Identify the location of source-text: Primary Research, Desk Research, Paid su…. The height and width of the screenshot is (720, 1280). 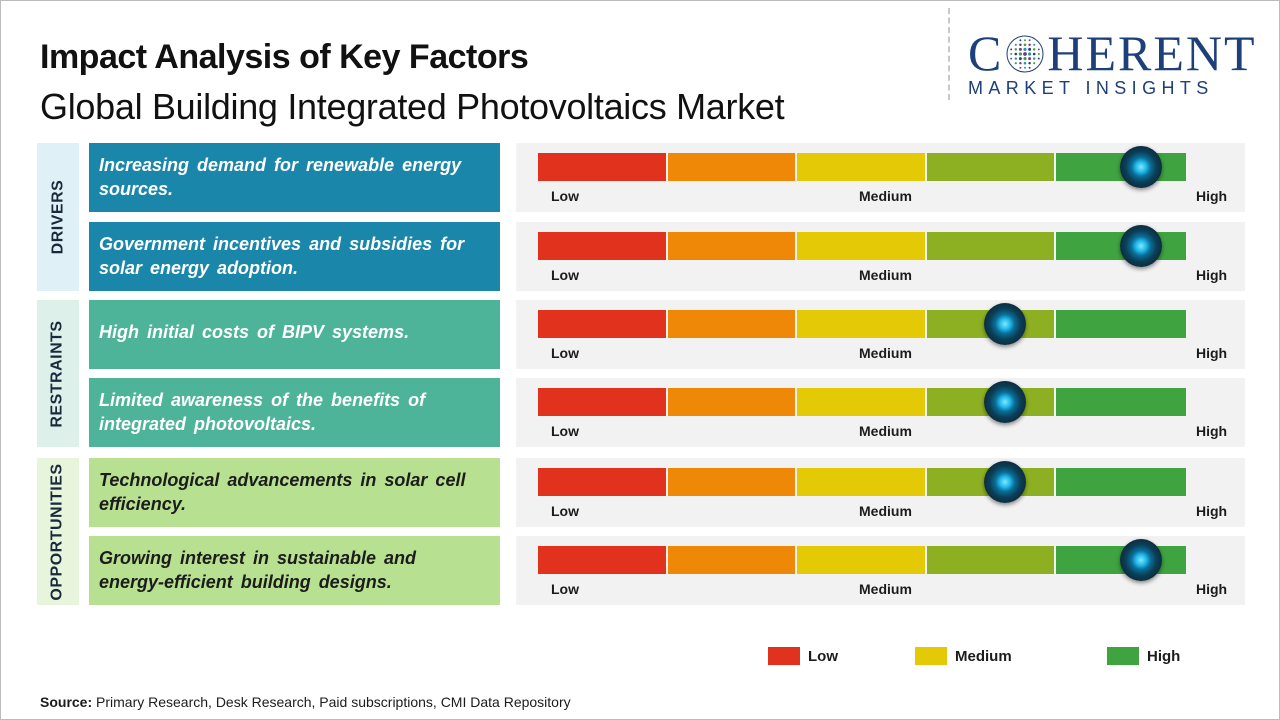
(331, 702).